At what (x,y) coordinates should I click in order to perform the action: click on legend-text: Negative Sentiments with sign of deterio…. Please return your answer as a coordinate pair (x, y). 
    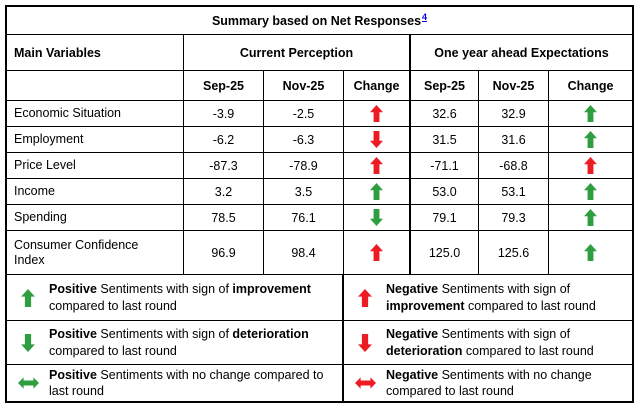
    Looking at the image, I should click on (490, 342).